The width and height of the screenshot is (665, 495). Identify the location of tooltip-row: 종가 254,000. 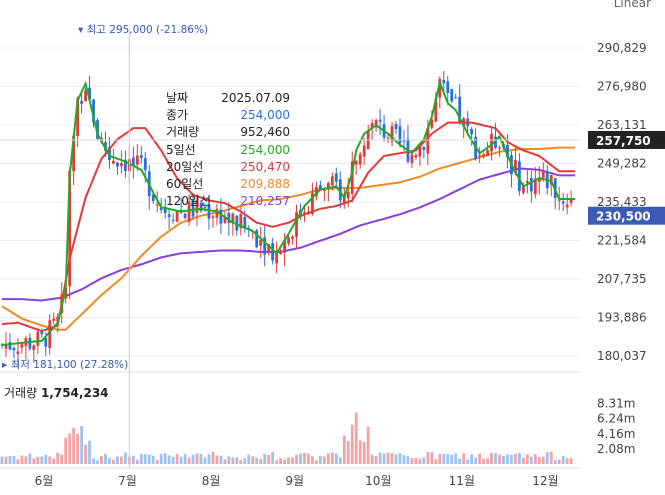
(228, 115).